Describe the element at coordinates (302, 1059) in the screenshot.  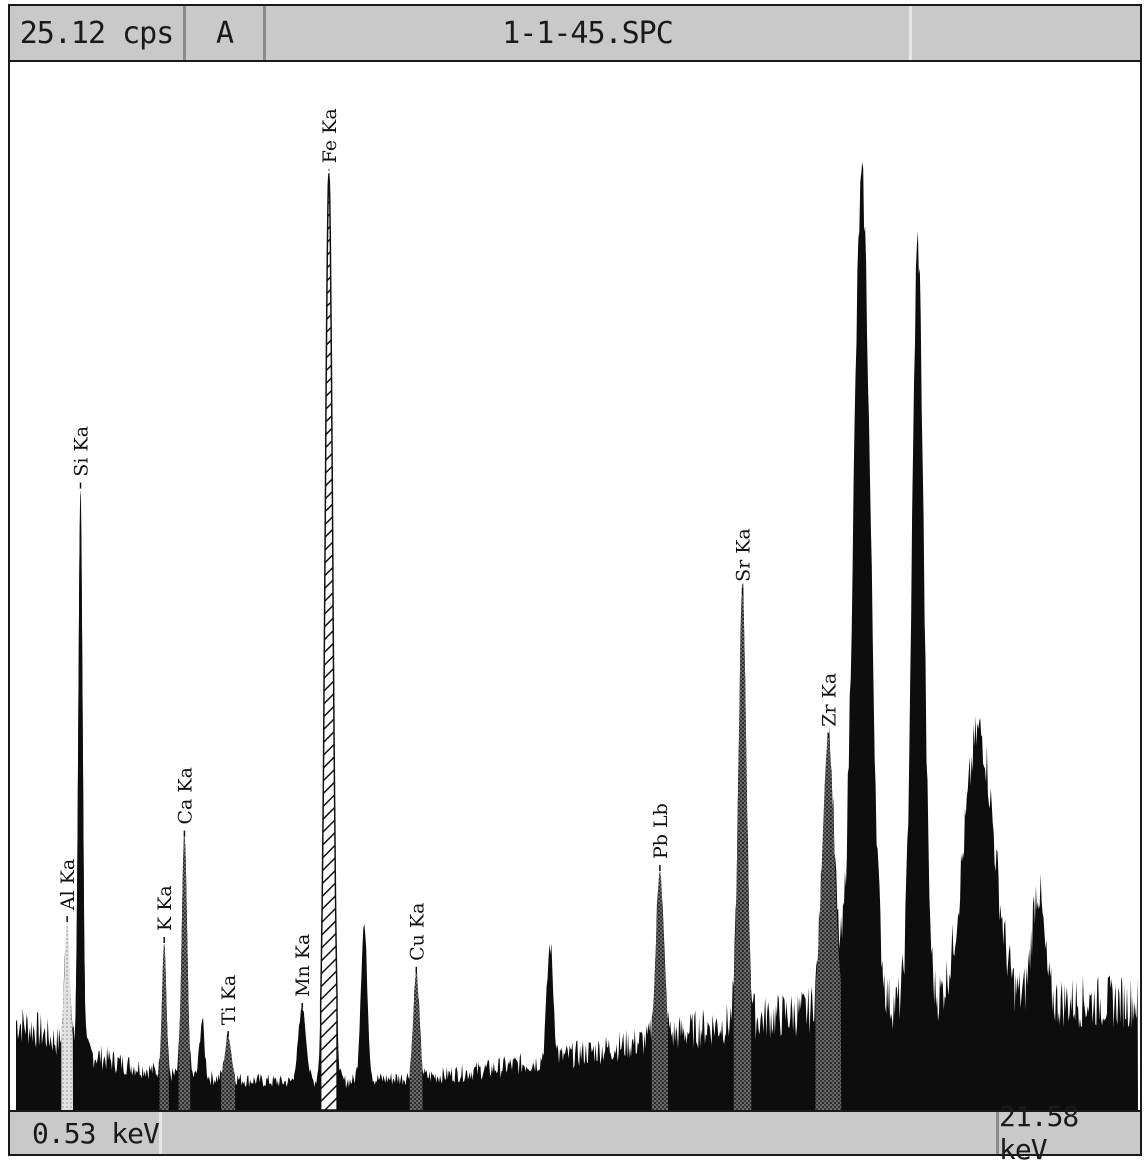
I see `peak-region-mn-ka` at that location.